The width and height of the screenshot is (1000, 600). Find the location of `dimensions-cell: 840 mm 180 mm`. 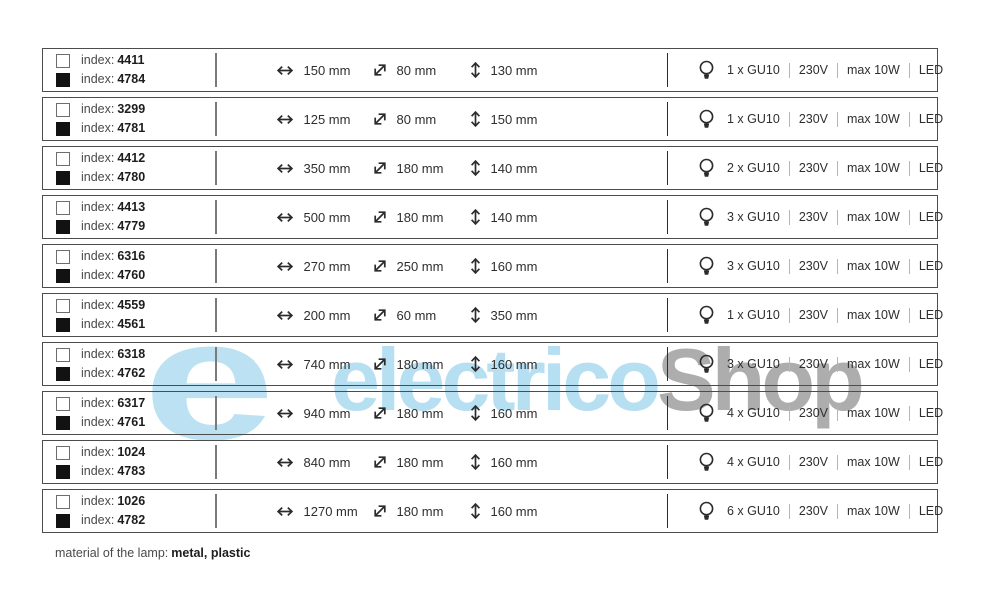

dimensions-cell: 840 mm 180 mm is located at coordinates (442, 462).